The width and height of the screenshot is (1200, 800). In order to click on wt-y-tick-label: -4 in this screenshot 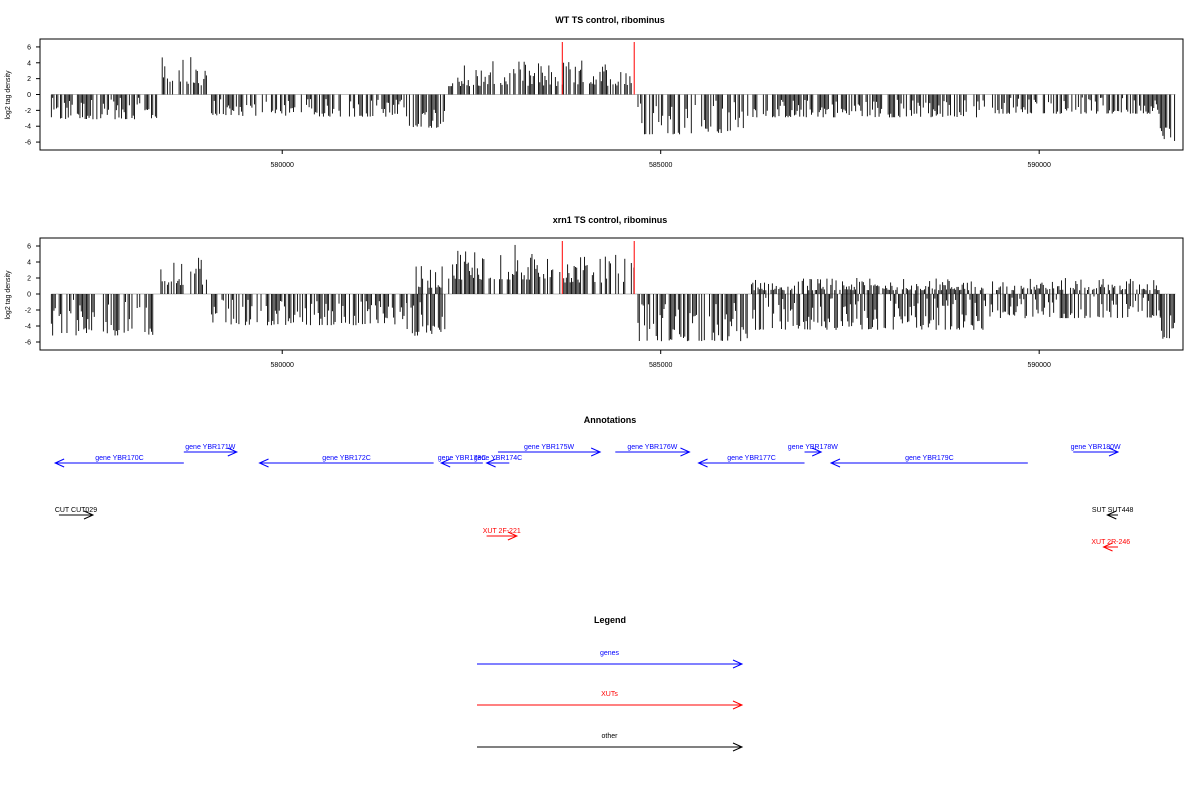, I will do `click(28, 127)`.